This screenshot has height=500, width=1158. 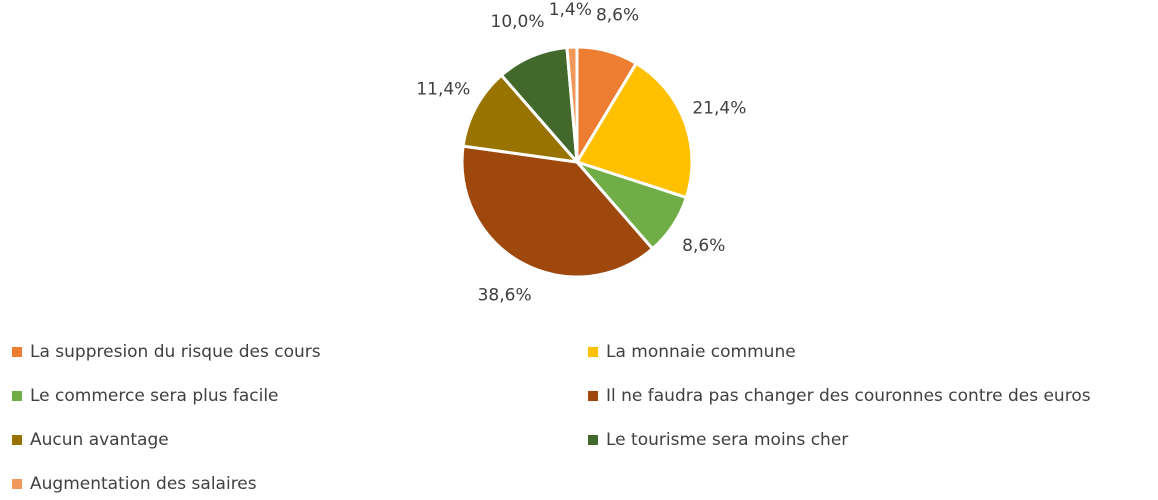 I want to click on legend-label: Le commerce sera plus facile, so click(x=154, y=396).